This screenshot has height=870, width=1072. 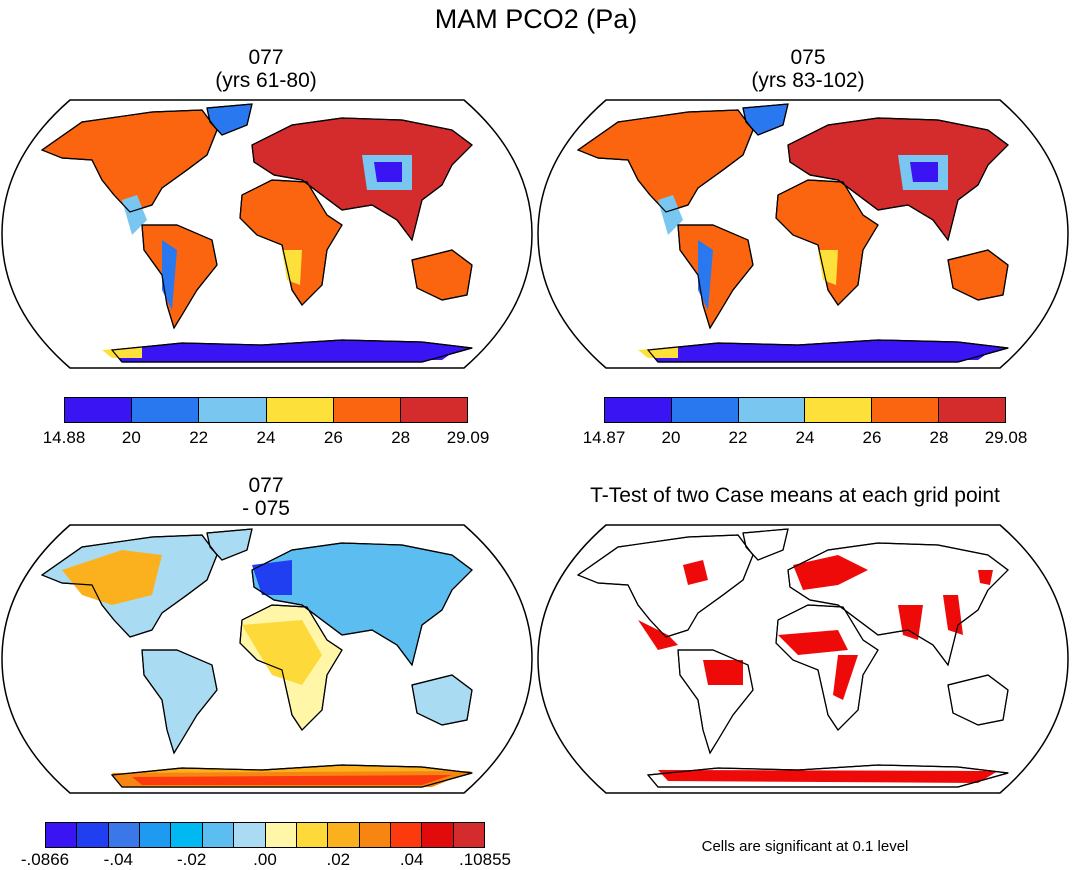 What do you see at coordinates (338, 859) in the screenshot?
I see `colorbar-tick-label: .02` at bounding box center [338, 859].